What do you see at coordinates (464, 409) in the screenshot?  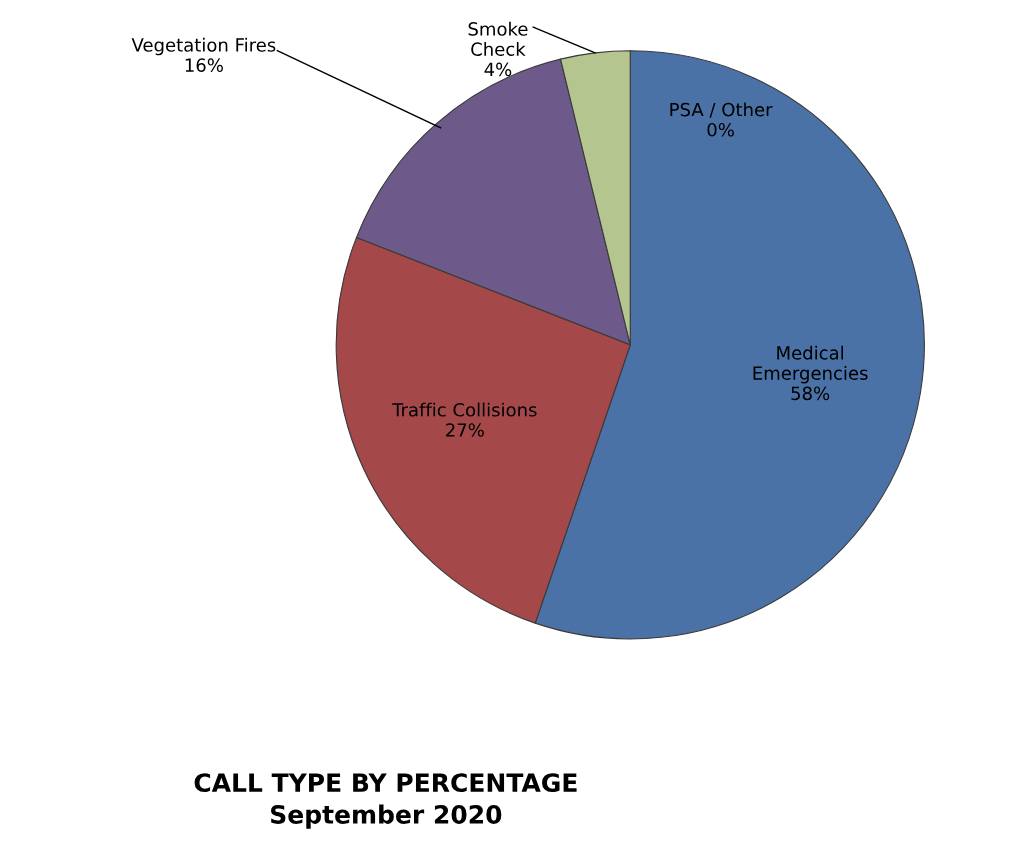 I see `slice-label: Traffic Collisions` at bounding box center [464, 409].